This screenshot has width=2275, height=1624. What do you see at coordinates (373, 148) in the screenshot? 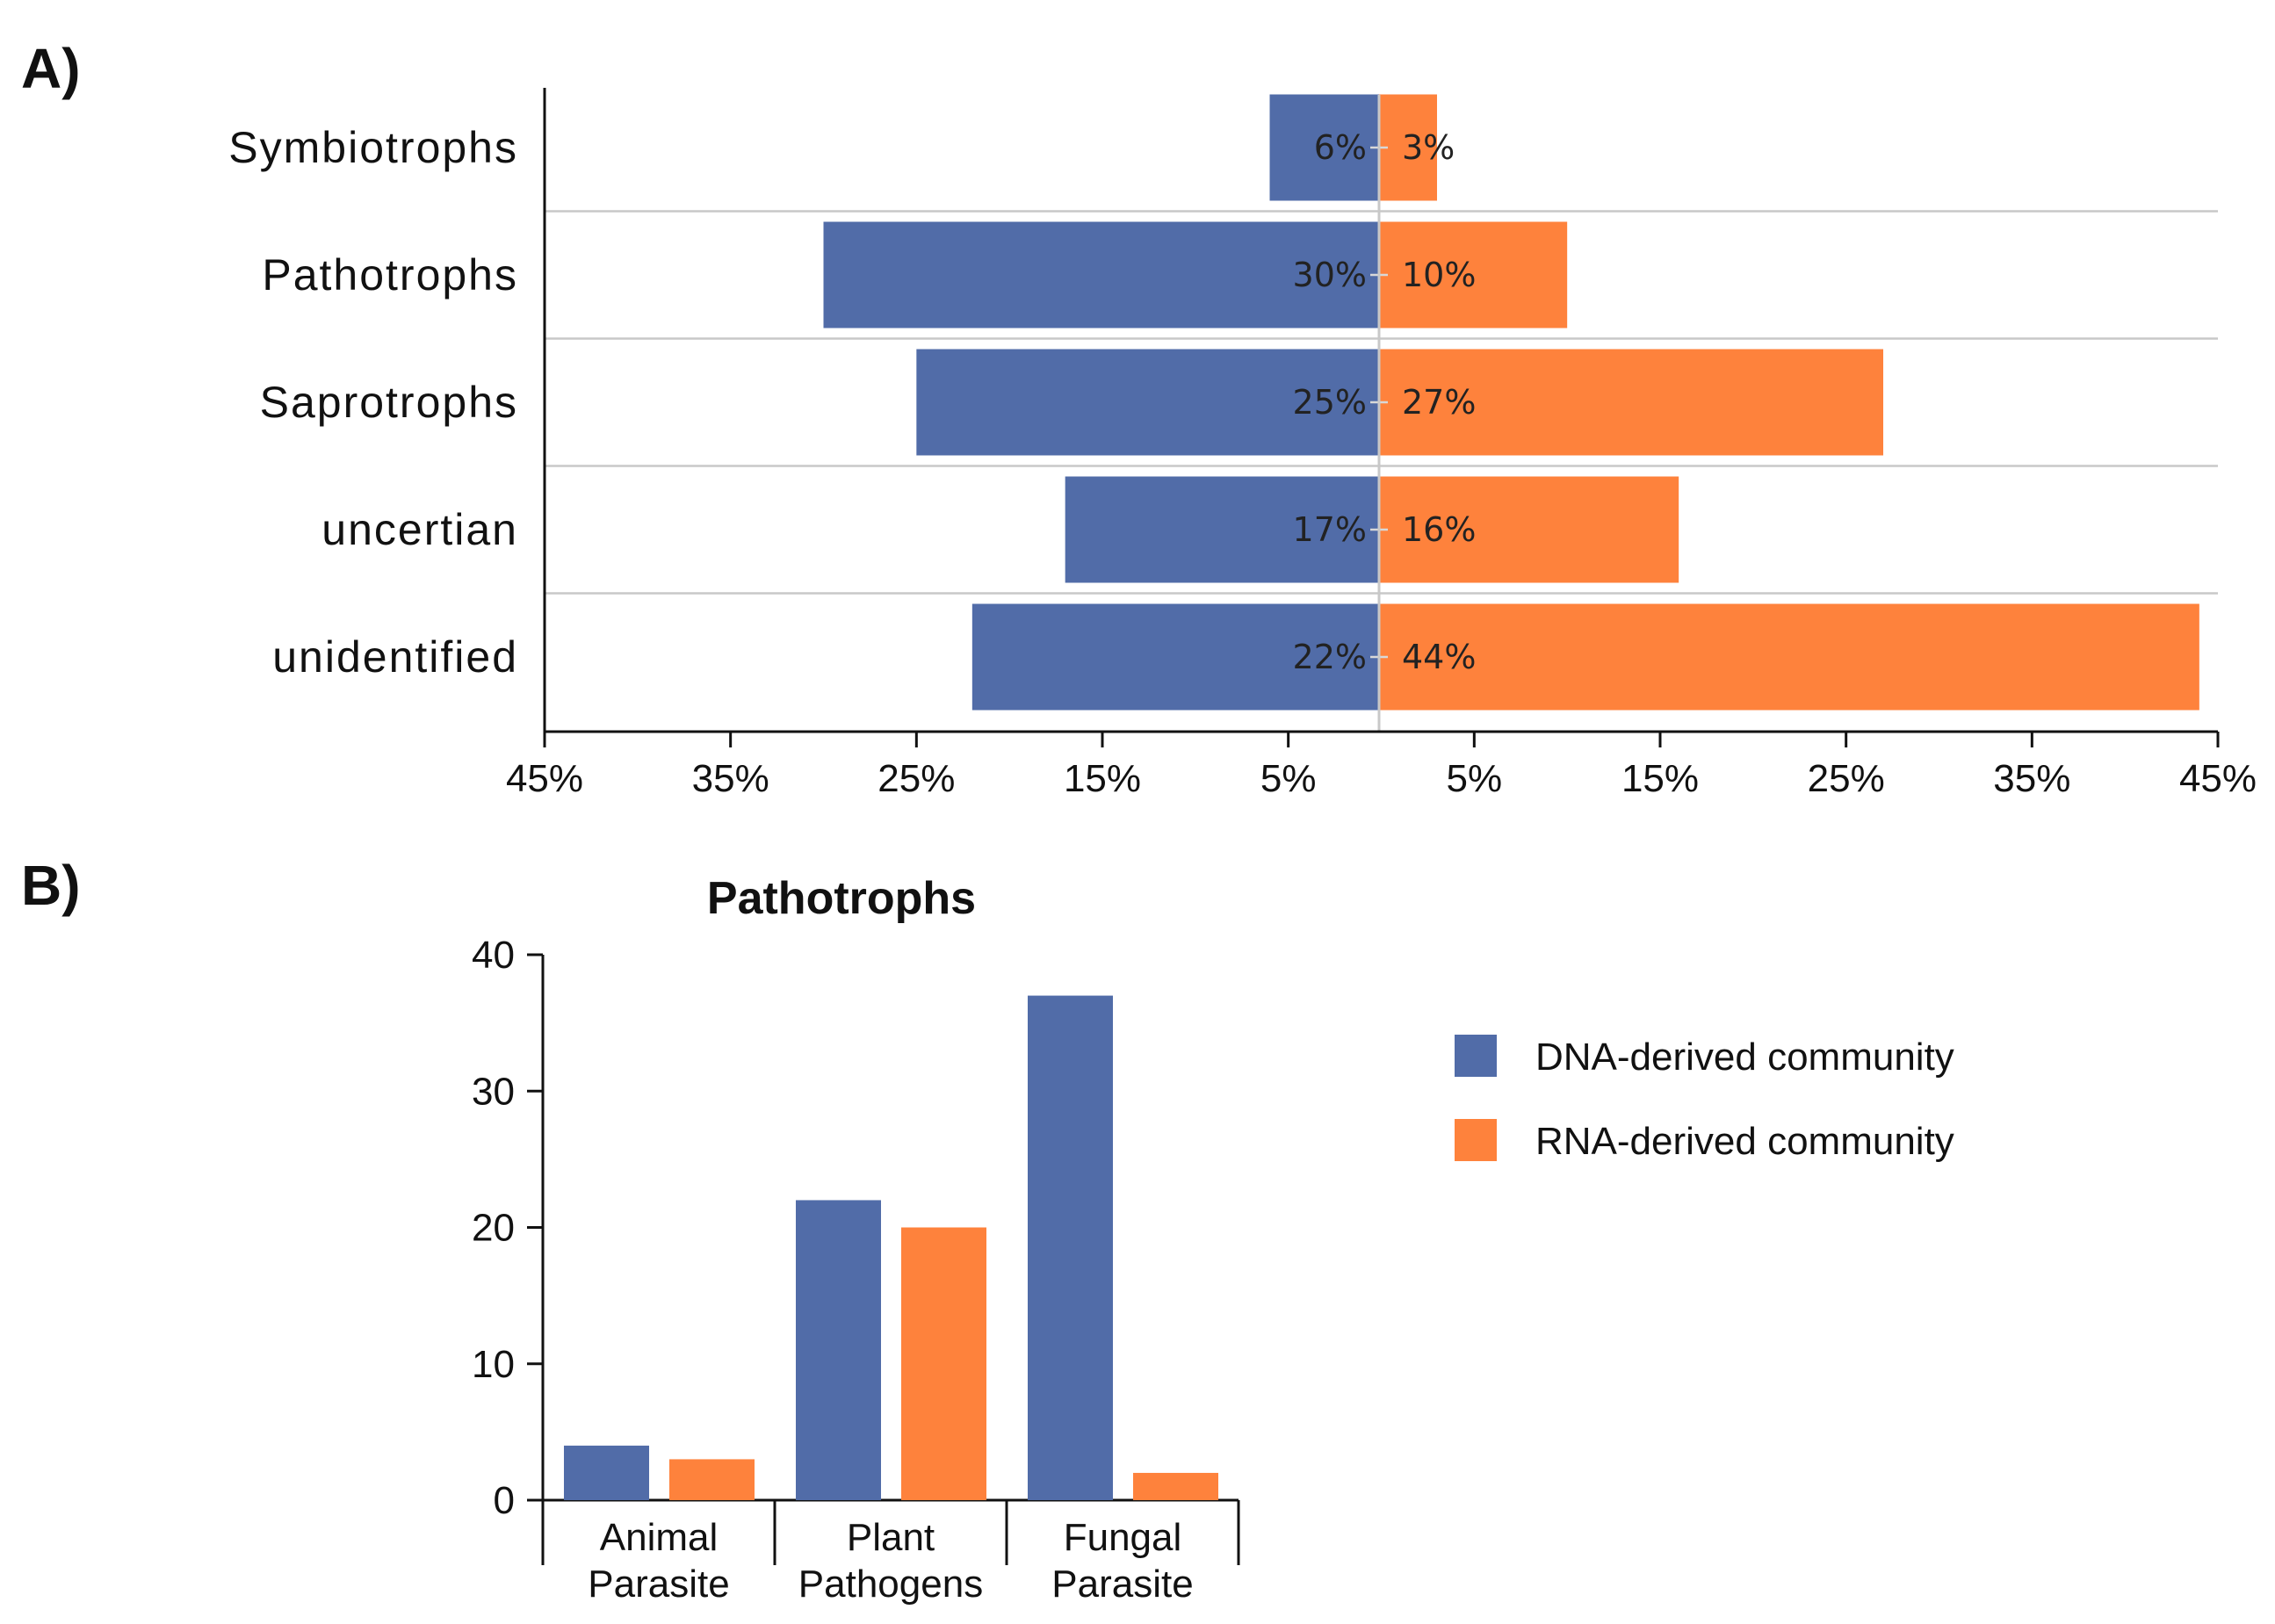
I see `category-label: Symbiotrophs` at bounding box center [373, 148].